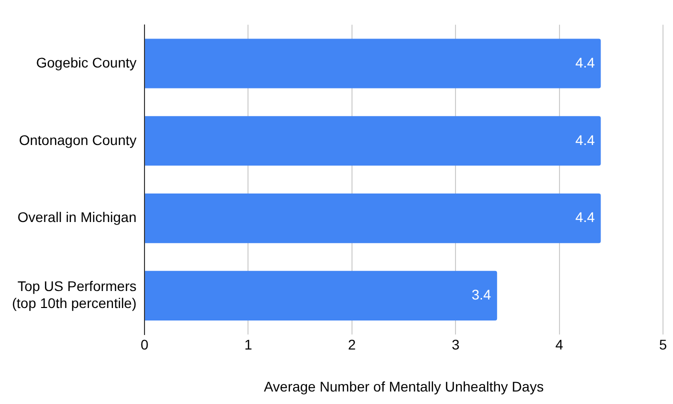 This screenshot has width=673, height=404. I want to click on x-tick-label: 1, so click(248, 344).